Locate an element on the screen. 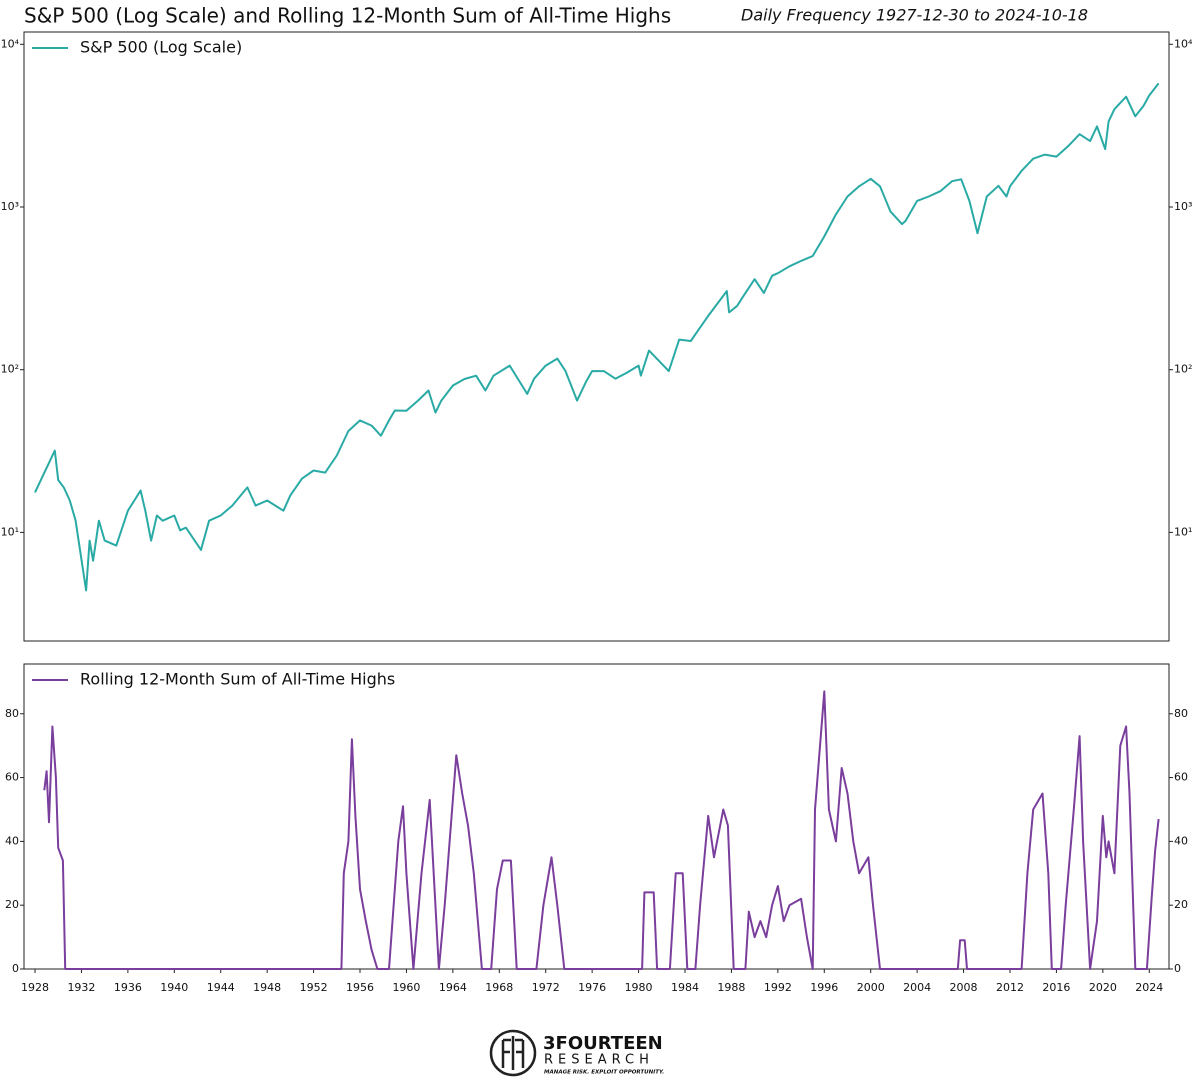 This screenshot has width=1200, height=1083. logo-ring is located at coordinates (513, 1053).